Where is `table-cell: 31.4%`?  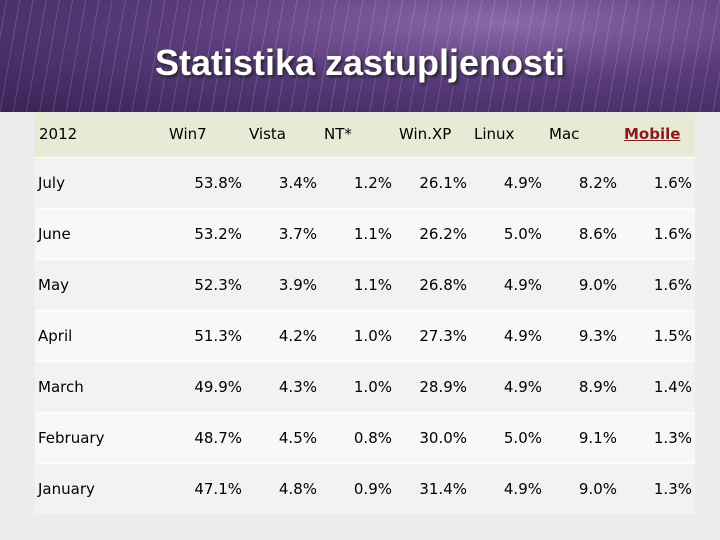 table-cell: 31.4% is located at coordinates (432, 488).